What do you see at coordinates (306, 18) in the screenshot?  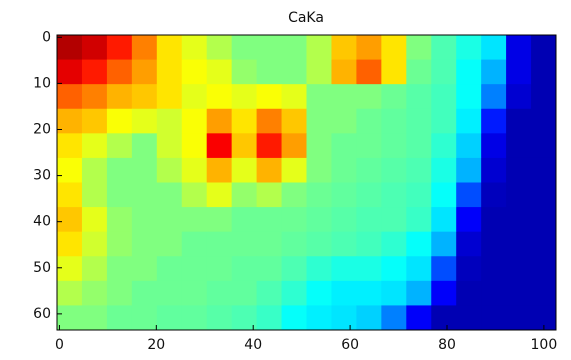 I see `chart-title: CaKa` at bounding box center [306, 18].